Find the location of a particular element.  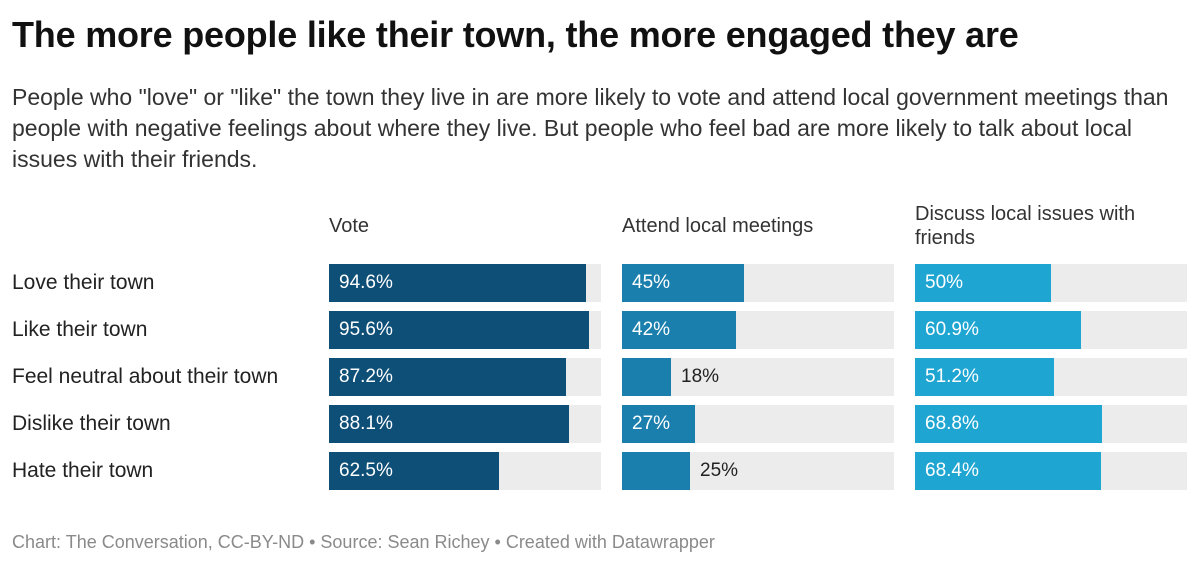

data-label-1-3: 27% is located at coordinates (651, 423).